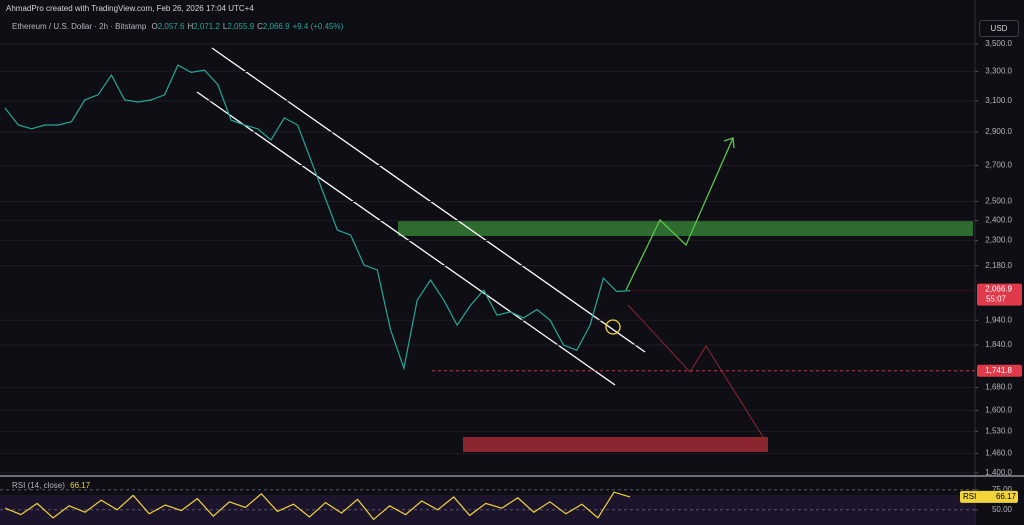 The width and height of the screenshot is (1024, 525). Describe the element at coordinates (969, 496) in the screenshot. I see `rsi-badge: RSI` at that location.